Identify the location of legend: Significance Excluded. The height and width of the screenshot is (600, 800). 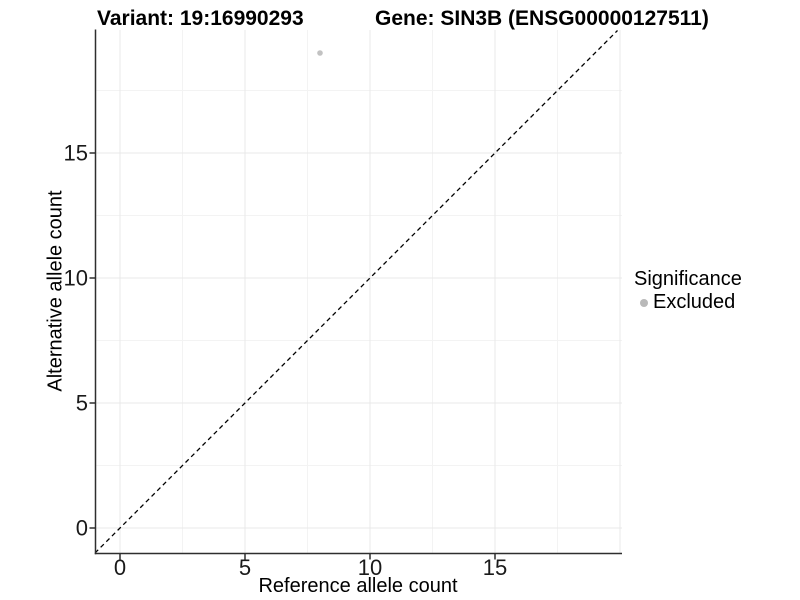
(688, 291).